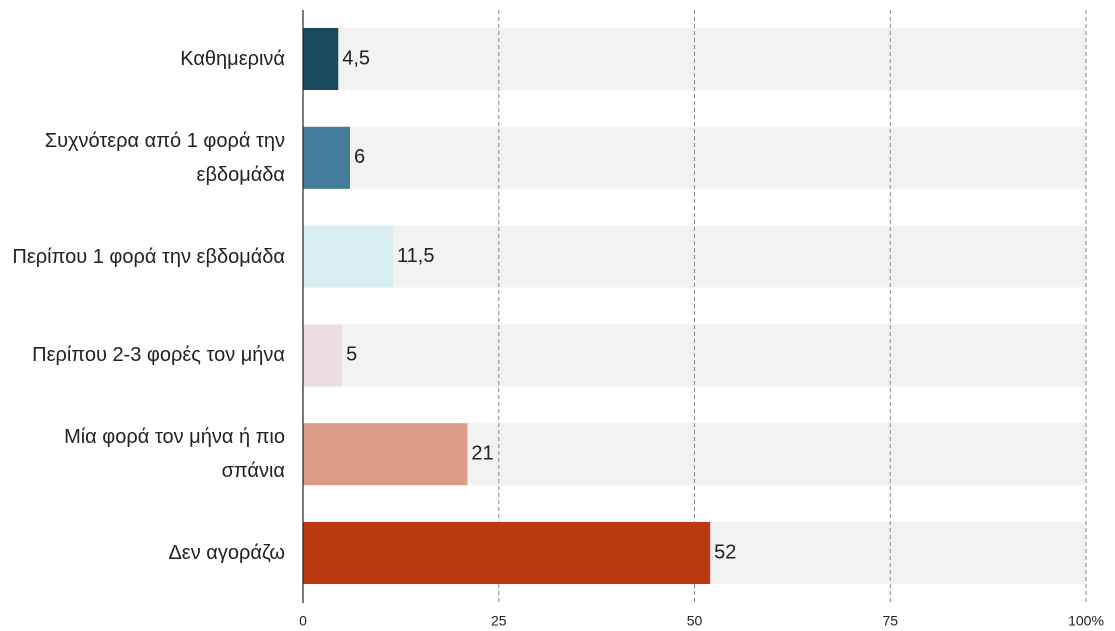 The height and width of the screenshot is (631, 1115). Describe the element at coordinates (303, 621) in the screenshot. I see `x-tick-label: 0` at that location.